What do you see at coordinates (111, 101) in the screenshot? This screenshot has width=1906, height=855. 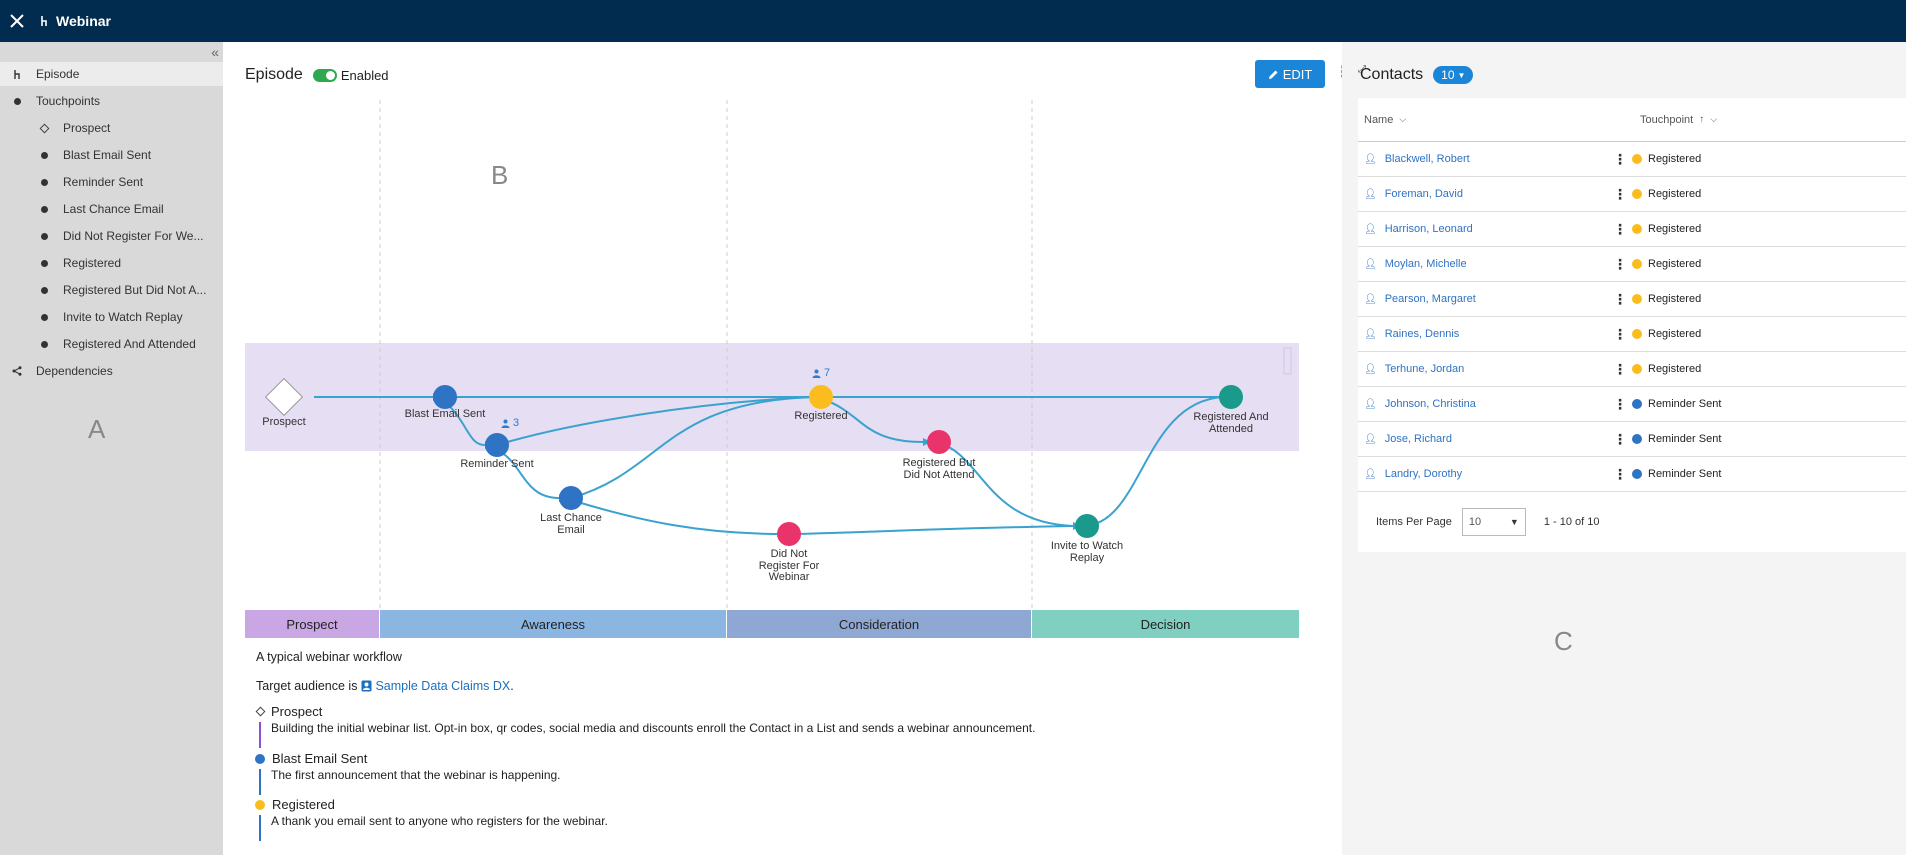 I see `sidebar-item-touchpoints: Touchpoints` at bounding box center [111, 101].